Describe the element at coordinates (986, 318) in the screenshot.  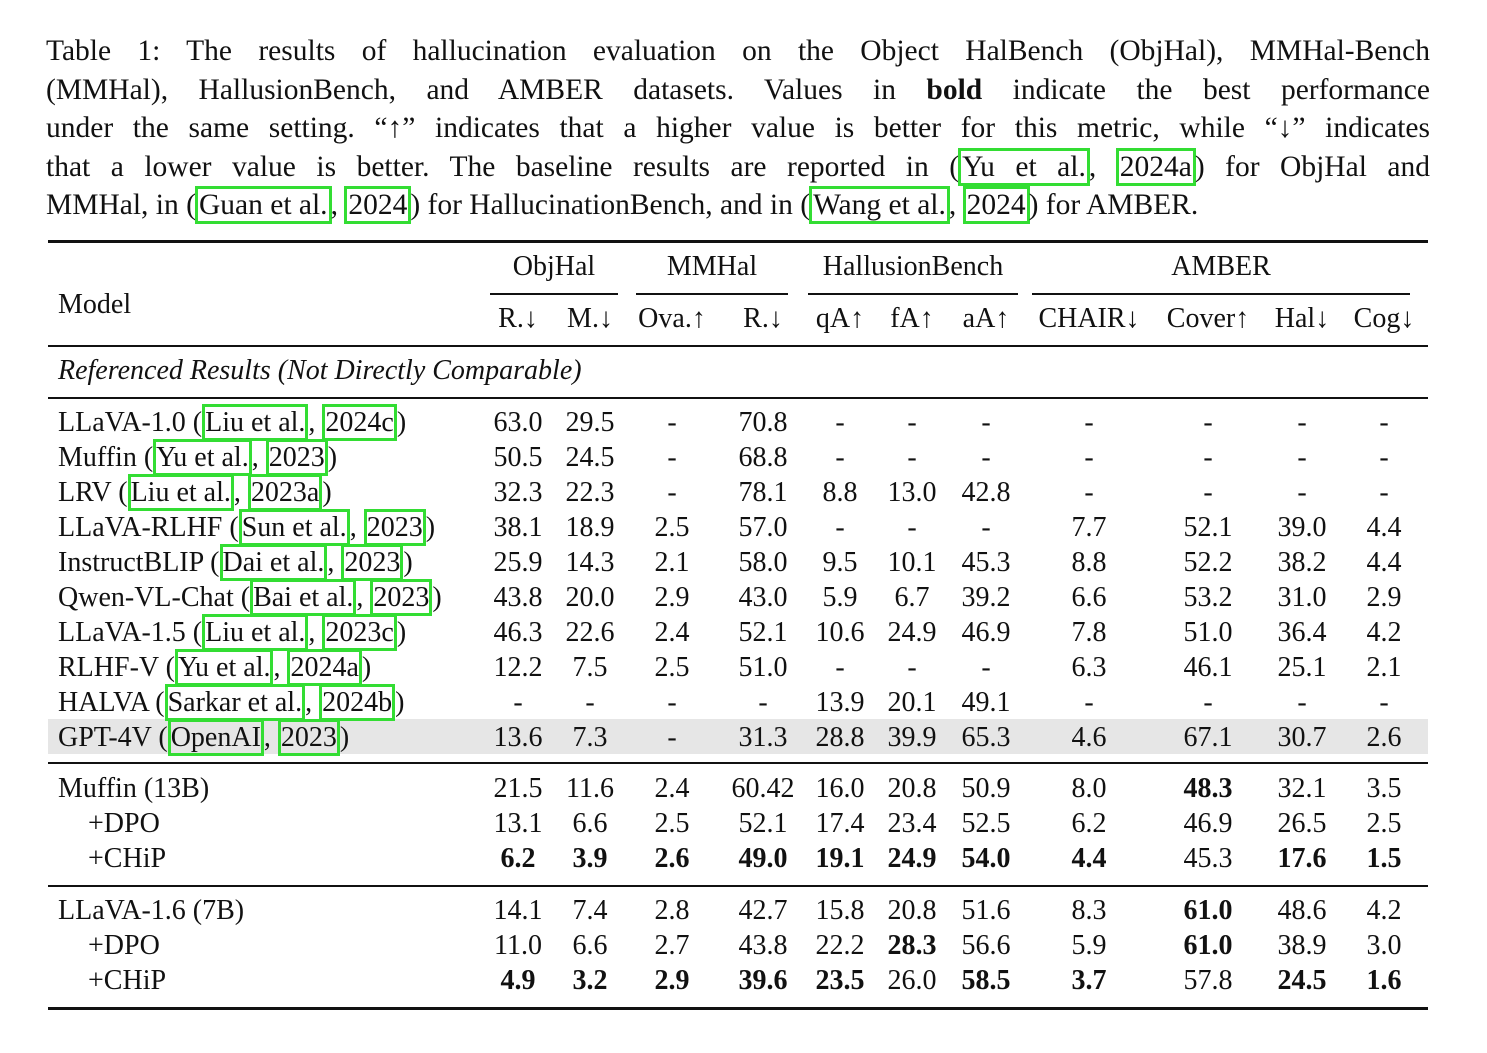
I see `column-header: aA↑` at that location.